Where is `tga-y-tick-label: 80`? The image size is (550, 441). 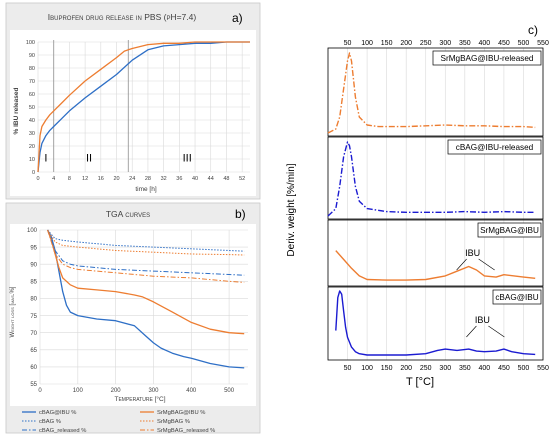
tga-y-tick-label: 80 is located at coordinates (33, 300).